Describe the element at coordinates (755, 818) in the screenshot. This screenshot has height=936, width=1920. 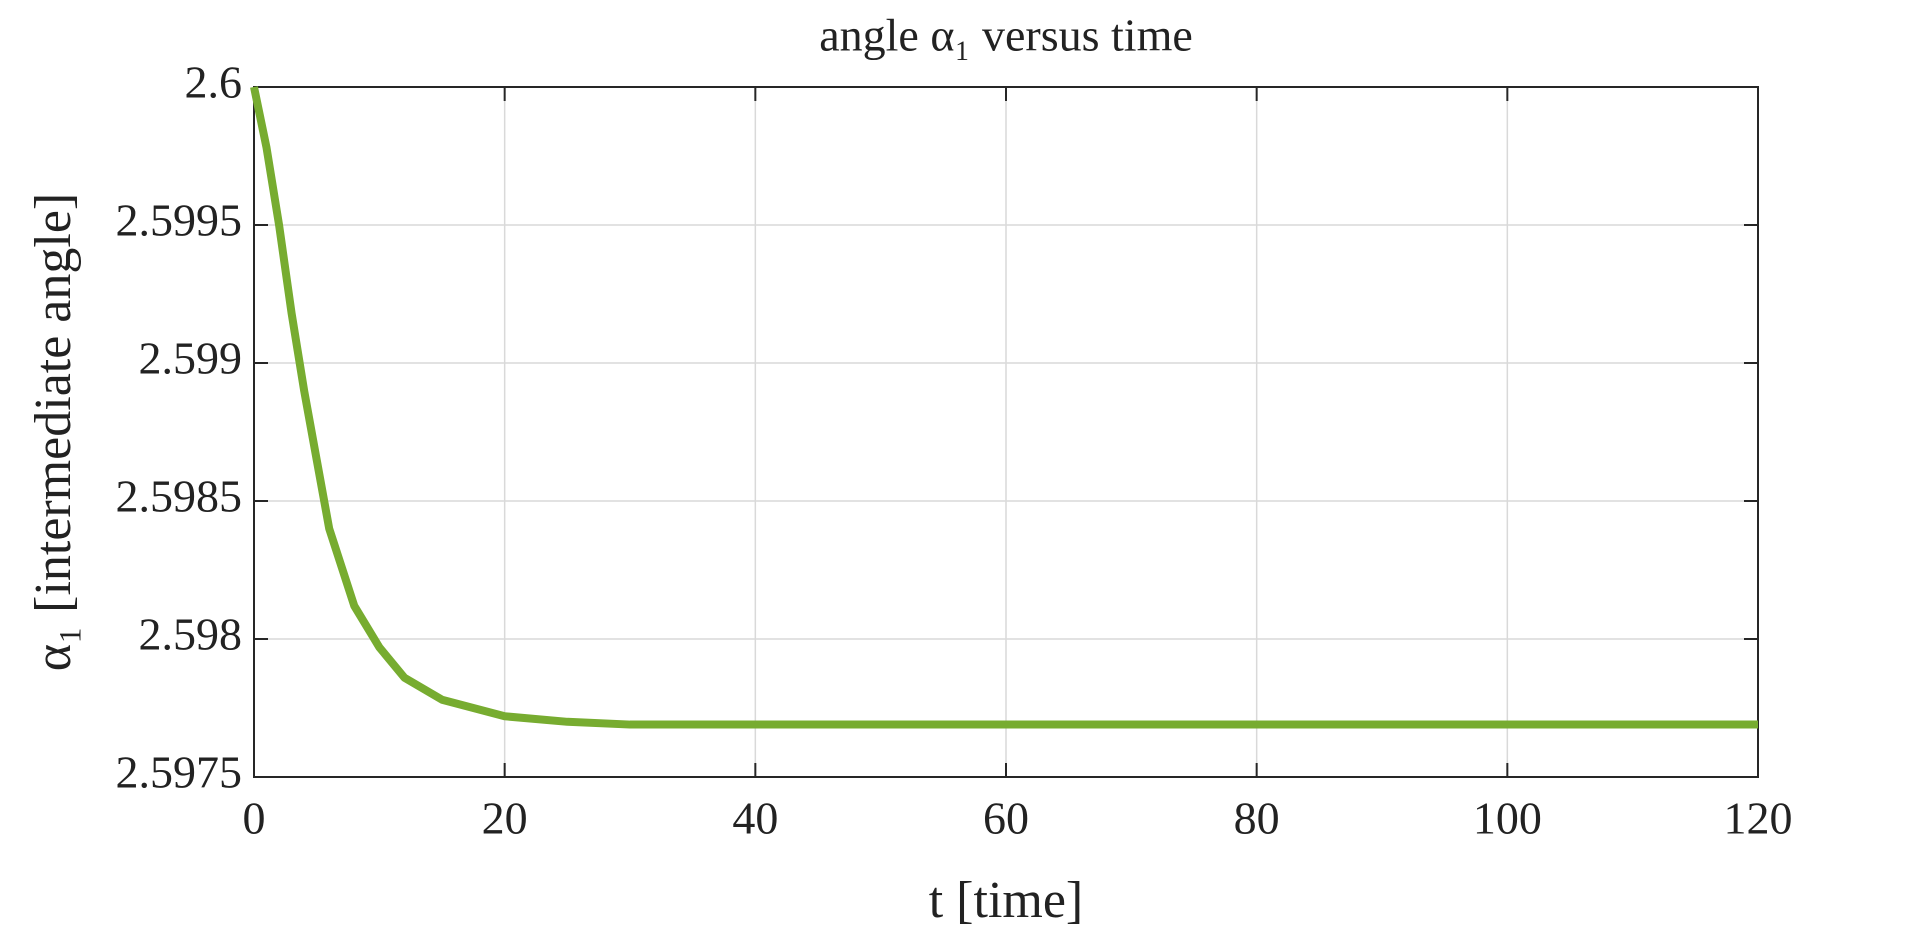
I see `x-tick-label: 40` at that location.